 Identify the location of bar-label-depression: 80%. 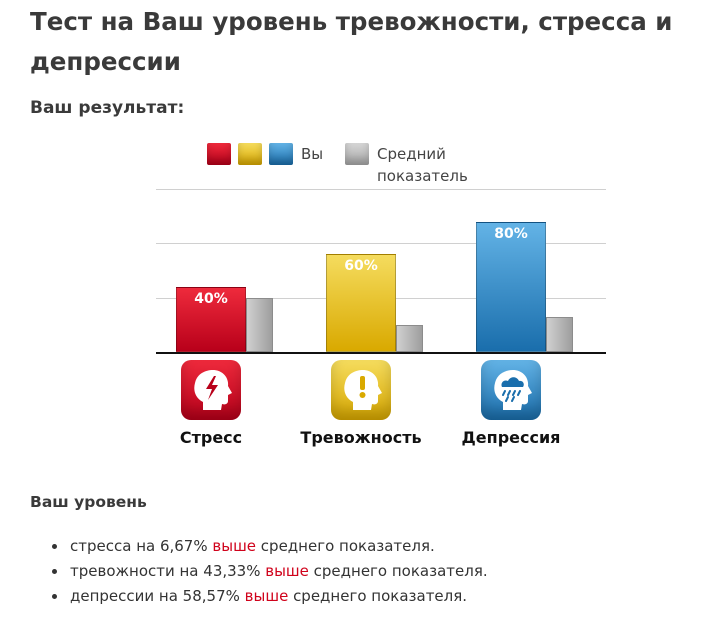
(511, 233).